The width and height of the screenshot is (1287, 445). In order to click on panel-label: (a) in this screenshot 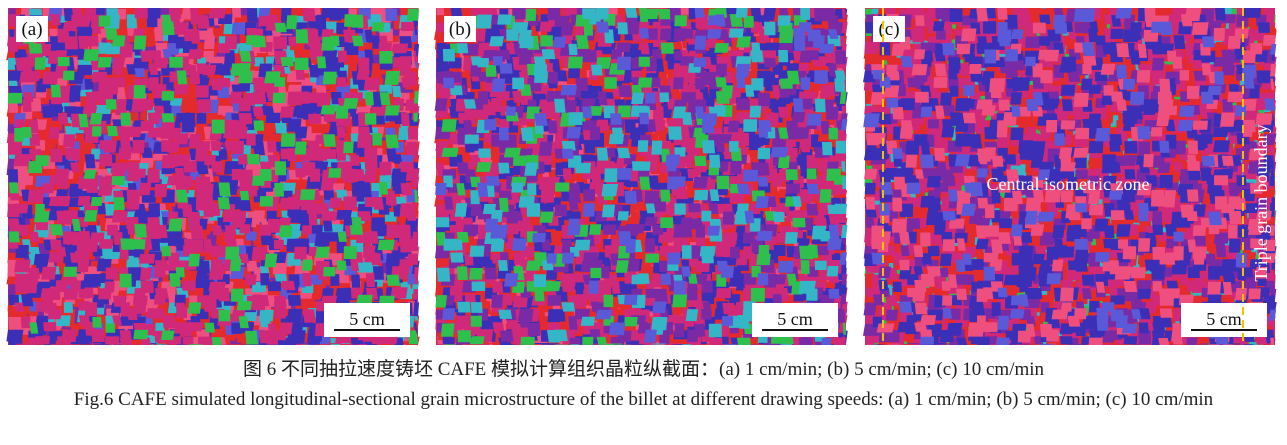, I will do `click(31, 29)`.